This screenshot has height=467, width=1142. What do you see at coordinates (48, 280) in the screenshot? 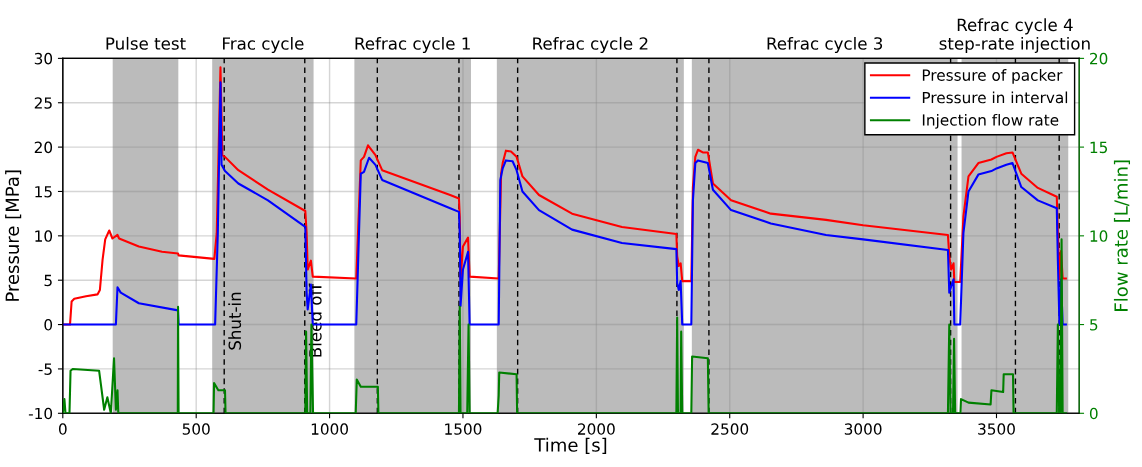
I see `y-tick-label: 5` at bounding box center [48, 280].